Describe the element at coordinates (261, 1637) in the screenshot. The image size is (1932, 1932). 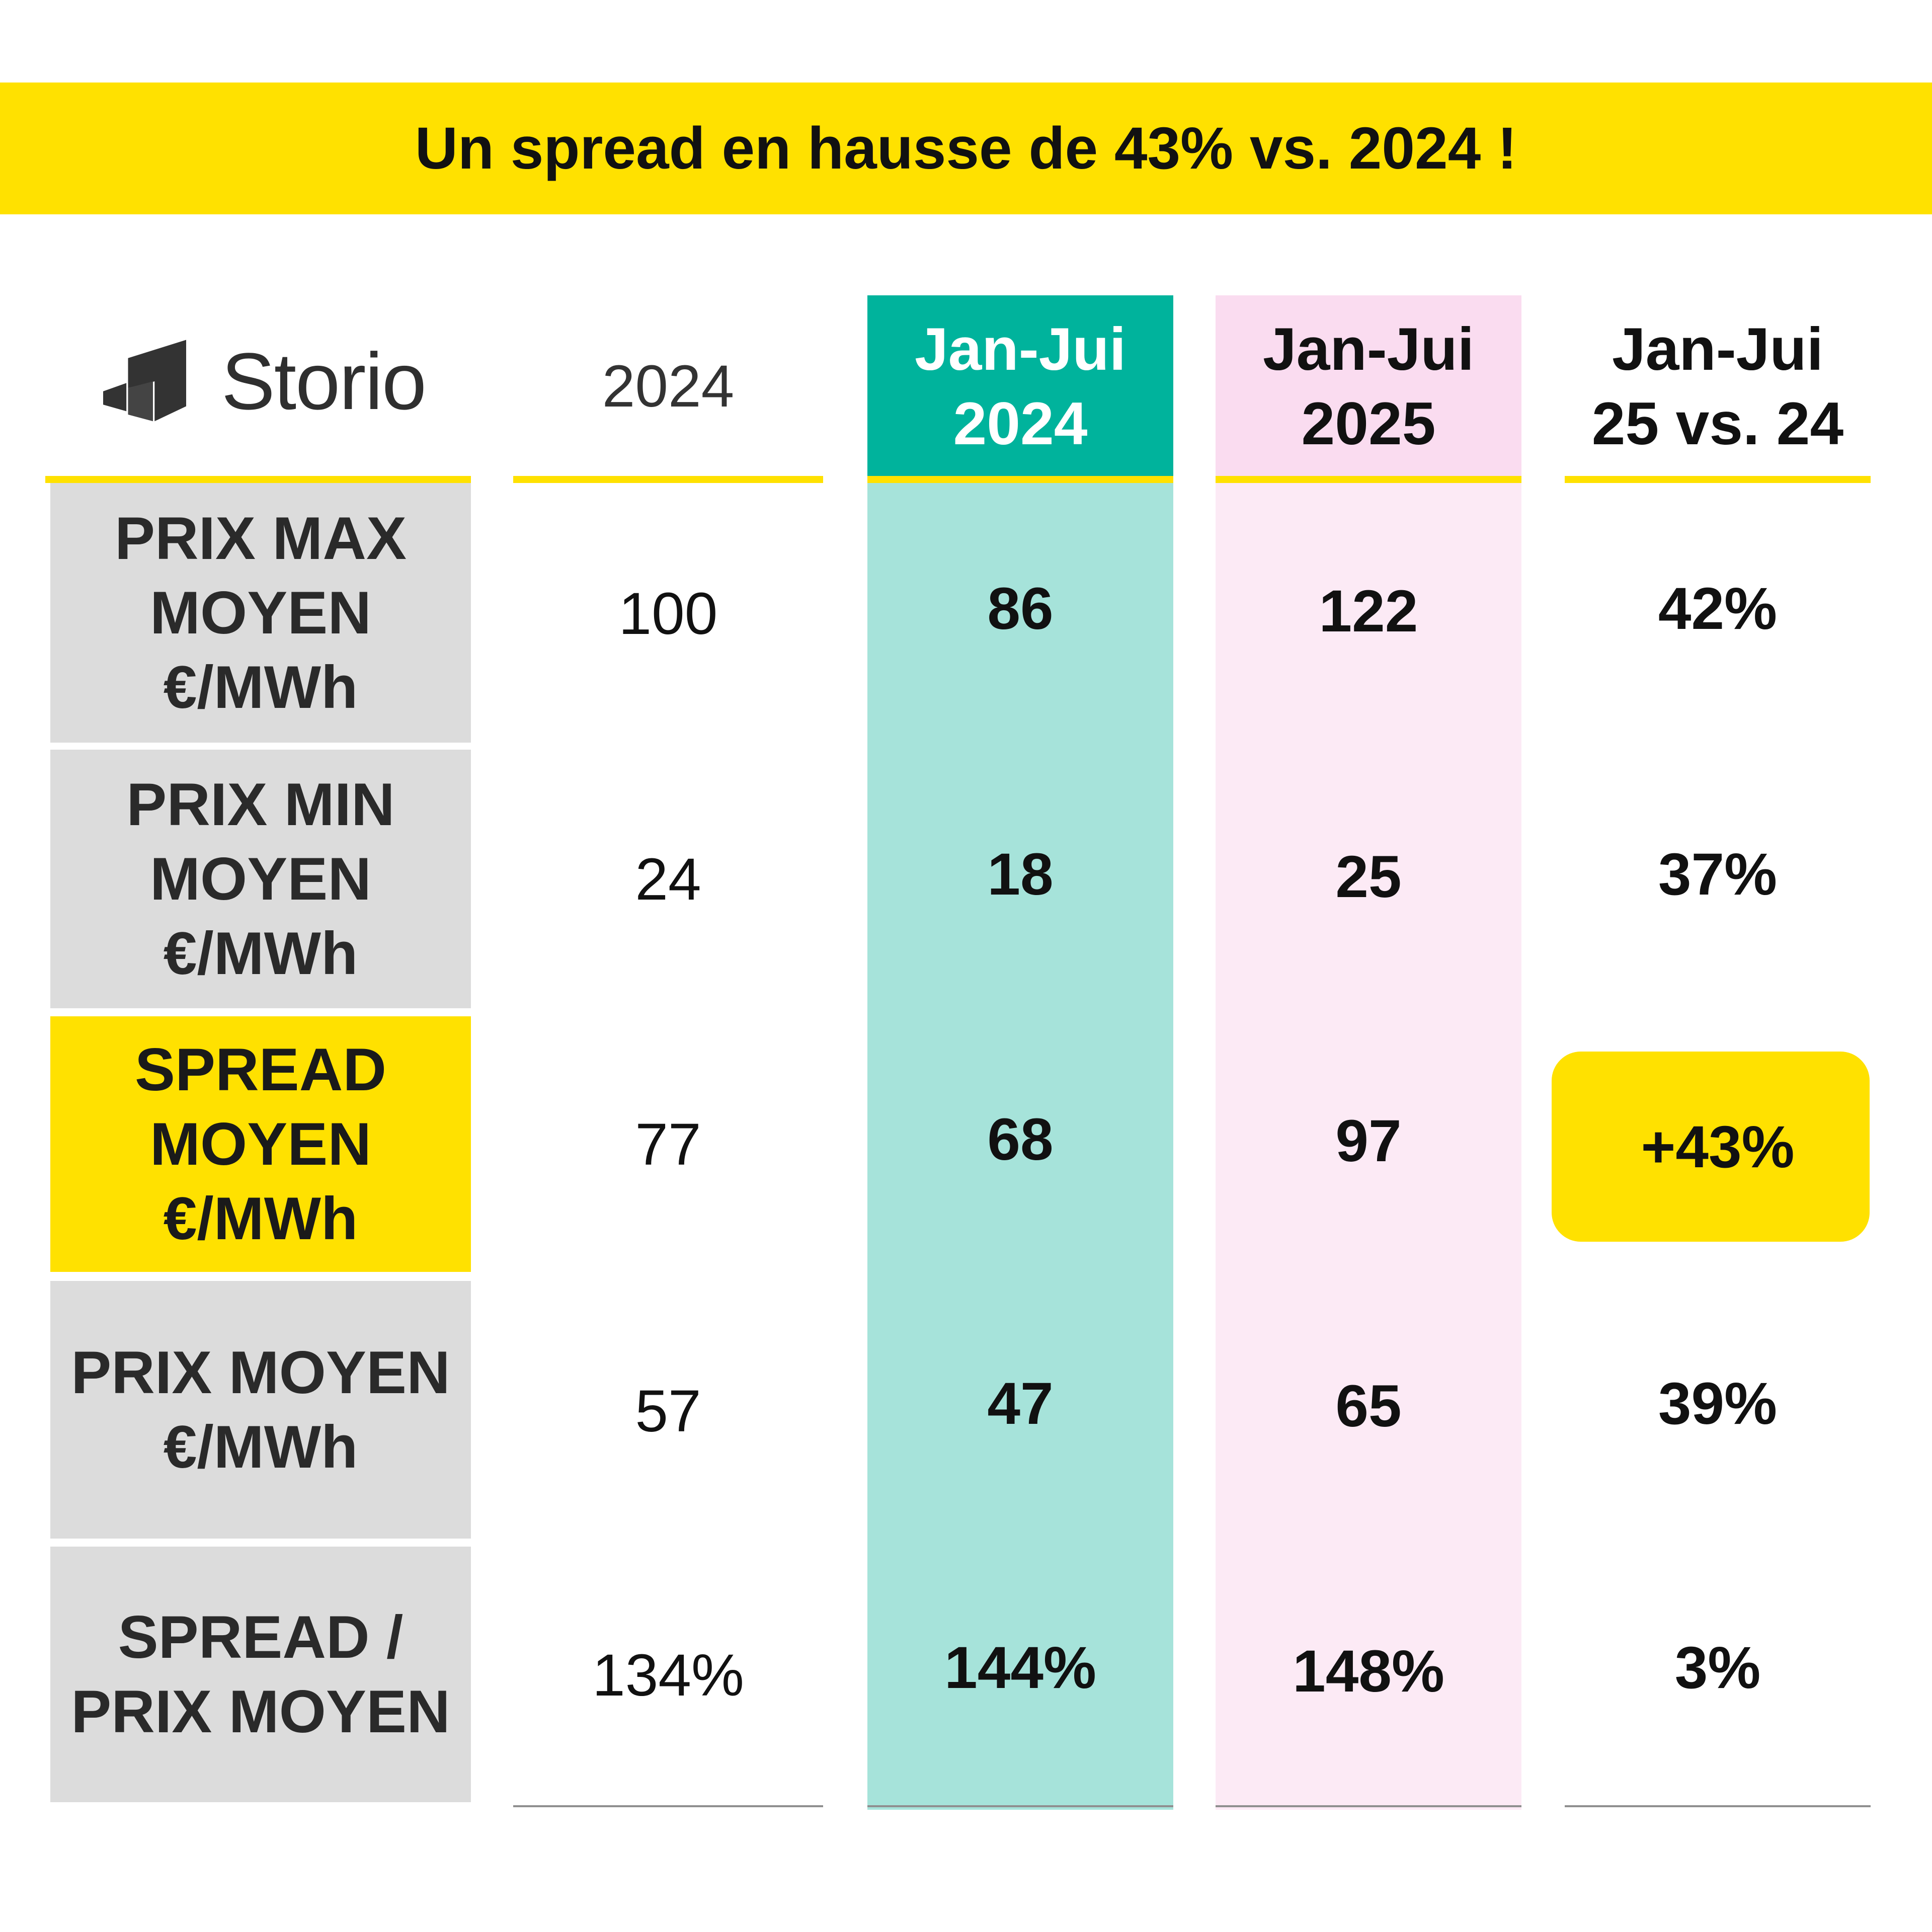
I see `row-label-line: SPREAD /` at that location.